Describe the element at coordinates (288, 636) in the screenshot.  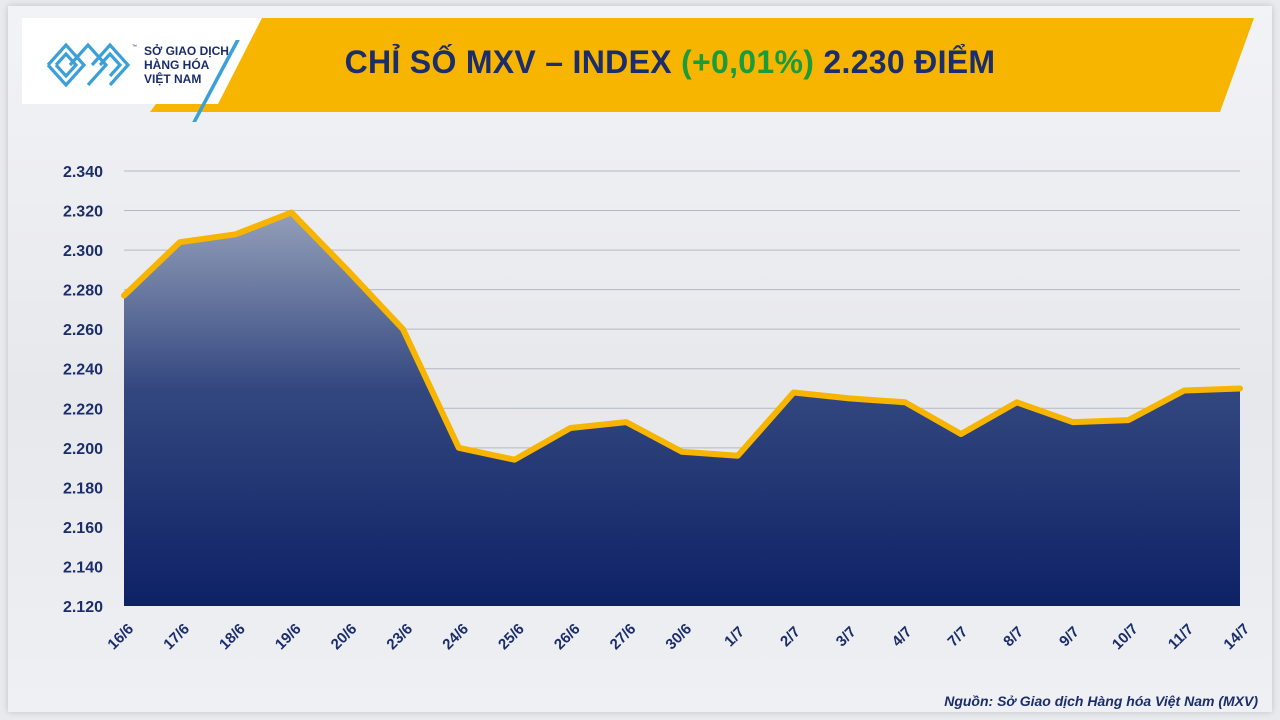
I see `x-tick-label: 19/6` at that location.